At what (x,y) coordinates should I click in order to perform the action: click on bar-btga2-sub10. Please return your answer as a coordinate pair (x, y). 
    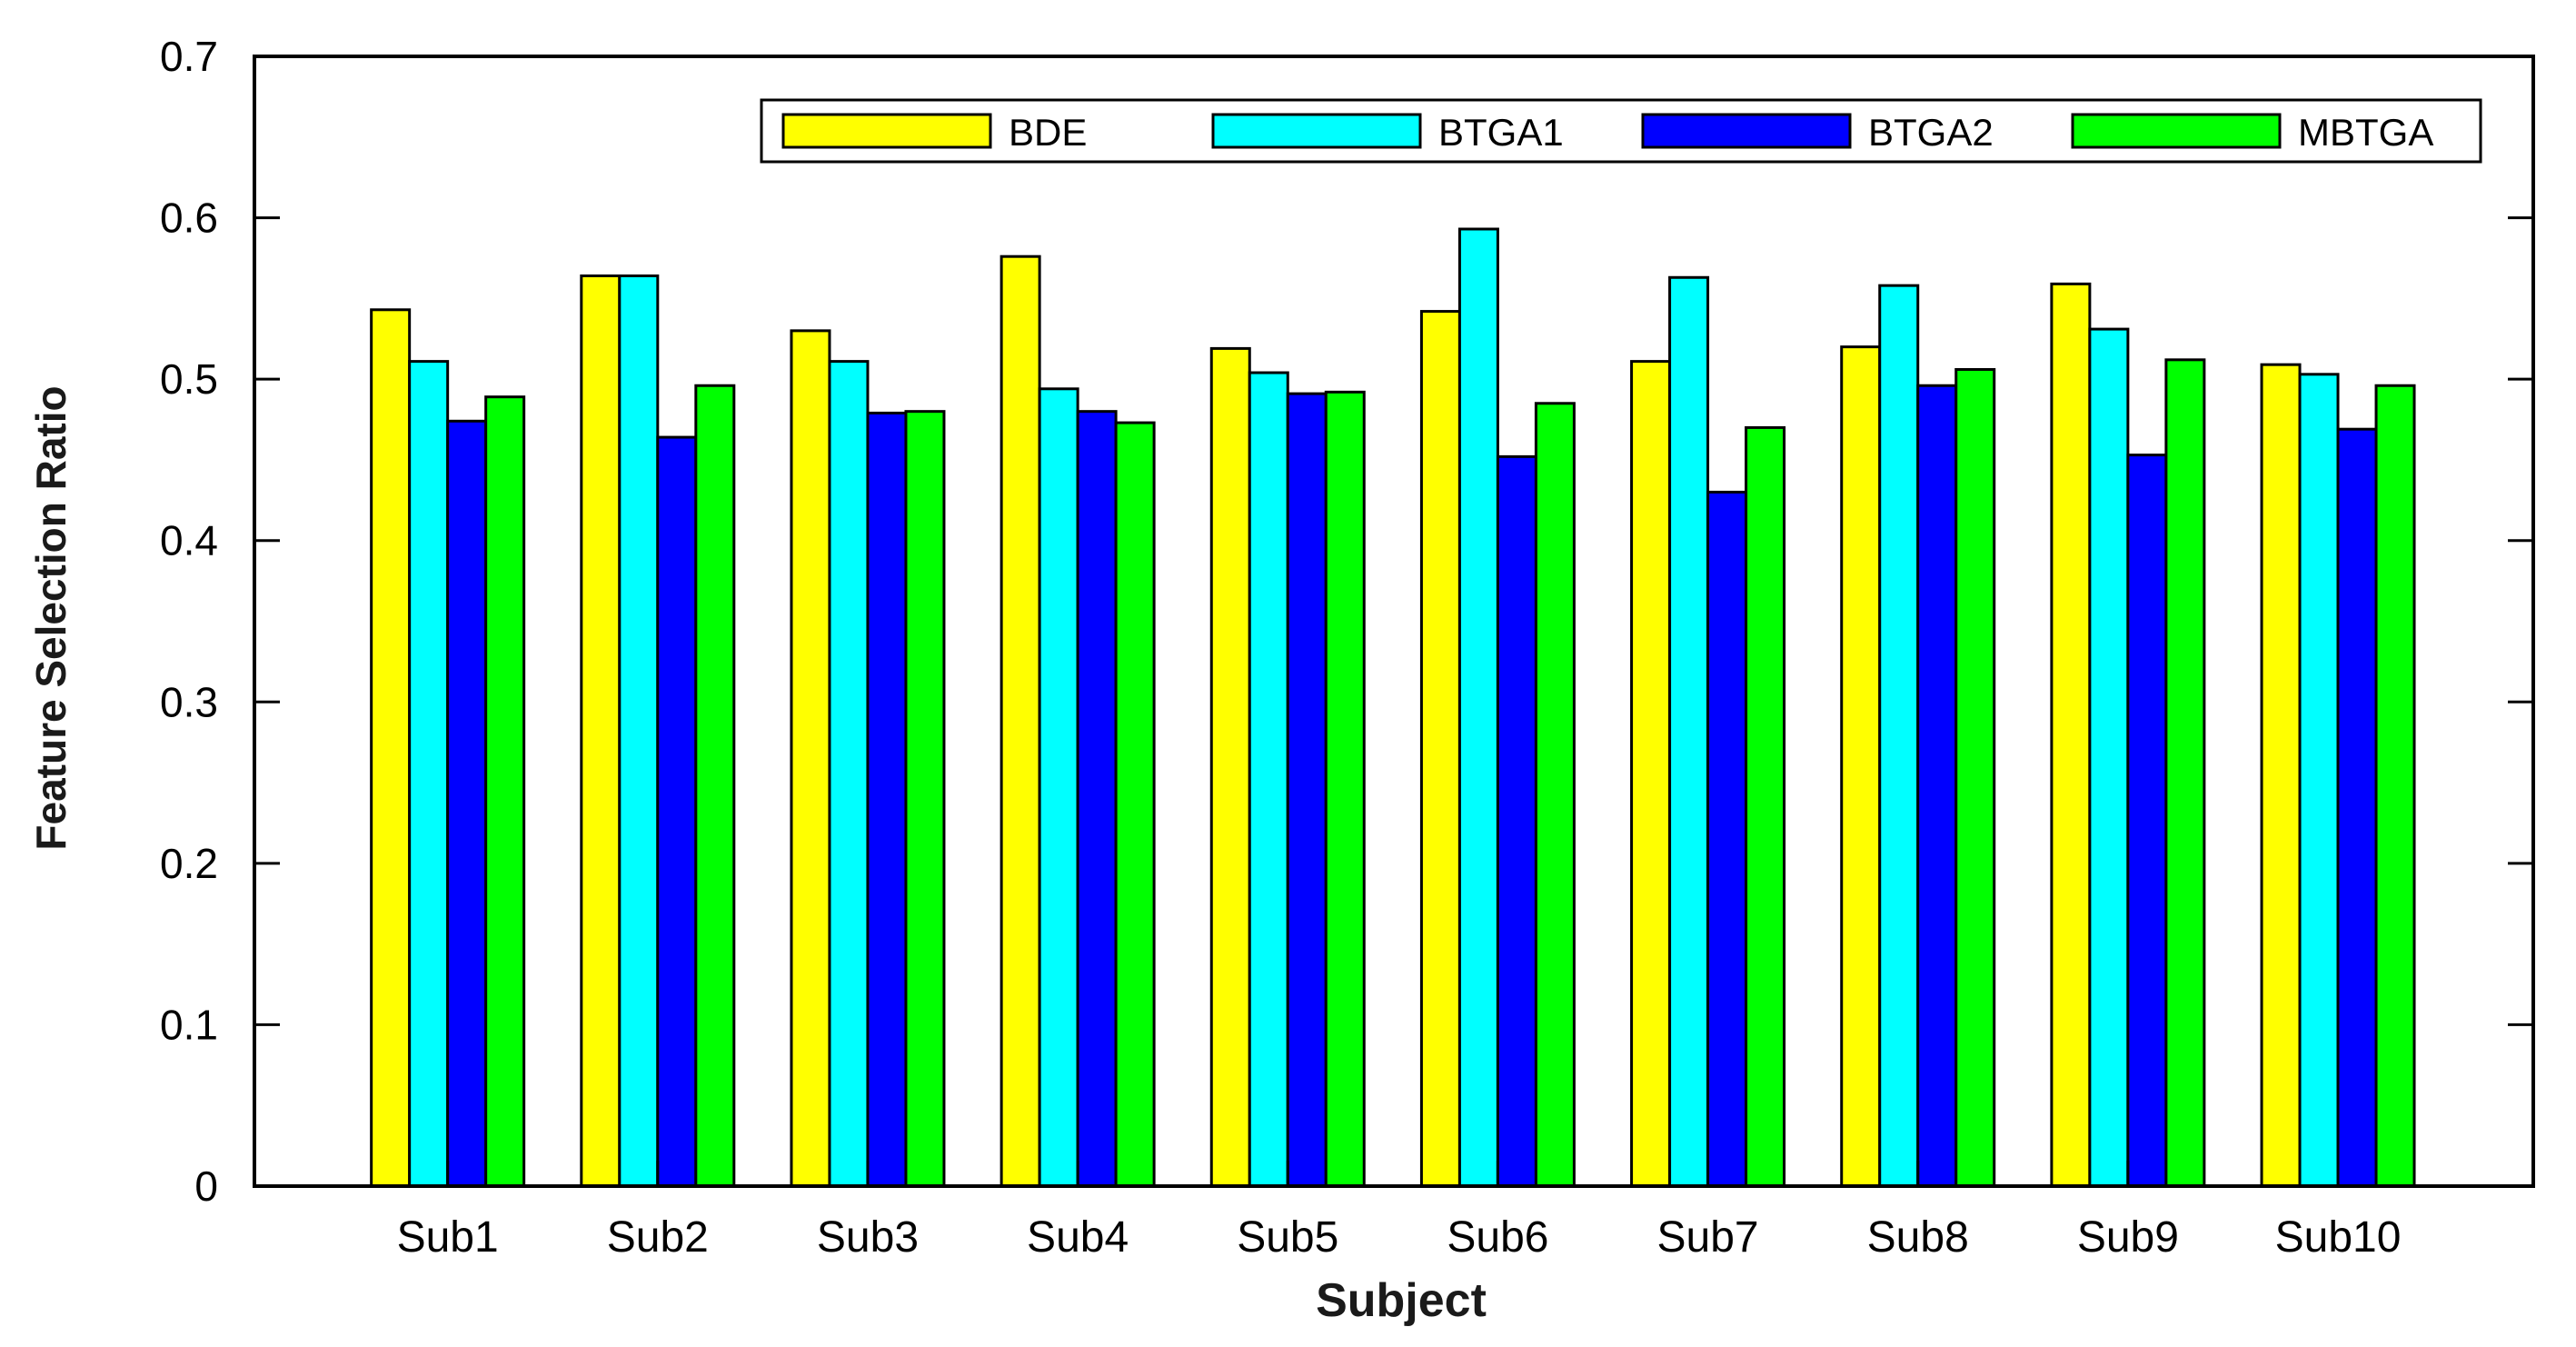
    Looking at the image, I should click on (2357, 807).